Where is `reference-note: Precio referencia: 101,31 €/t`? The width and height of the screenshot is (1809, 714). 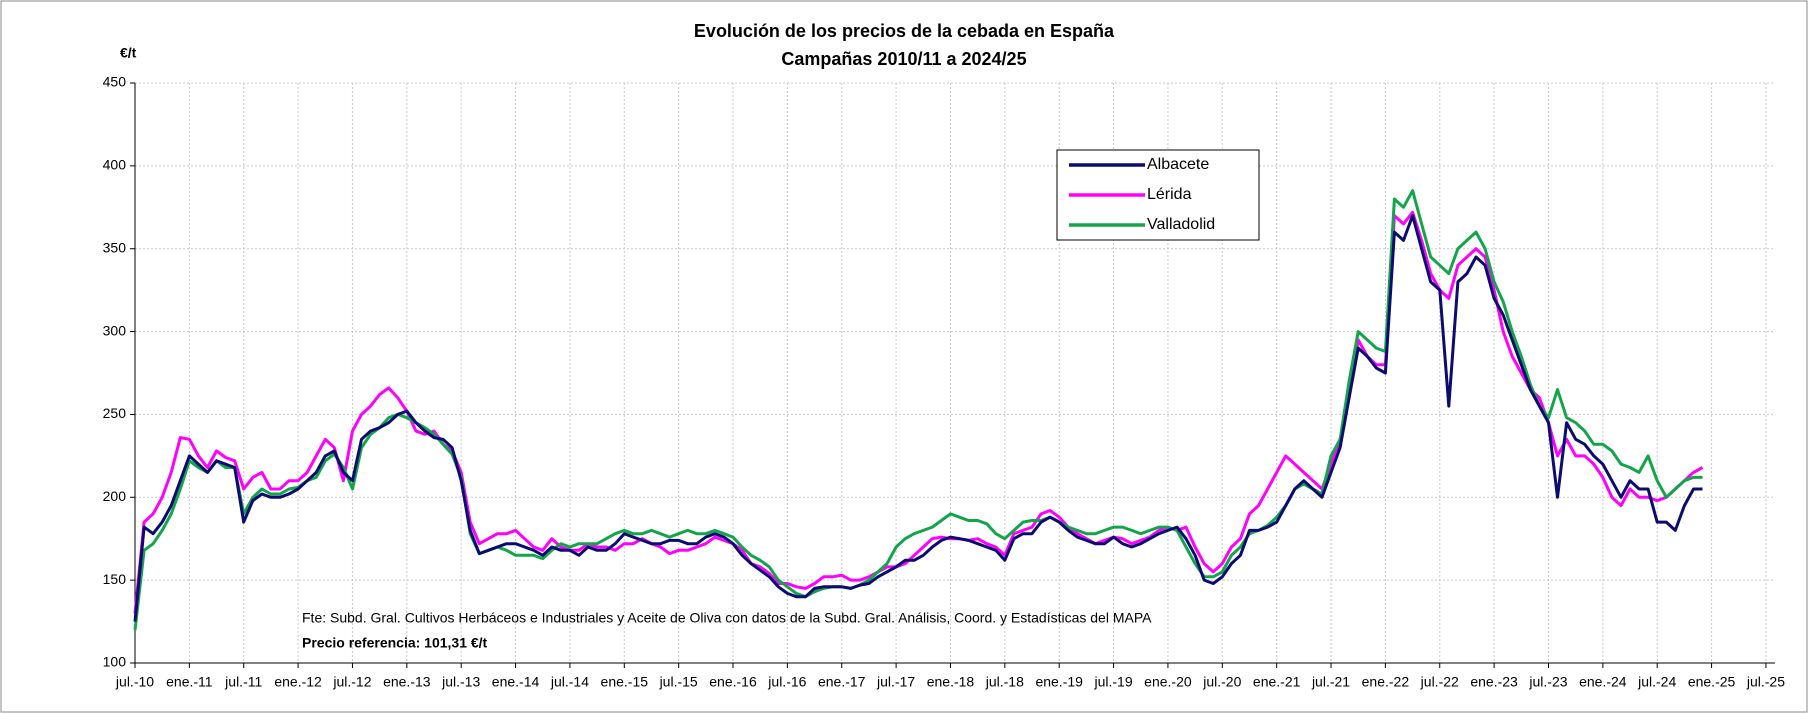
reference-note: Precio referencia: 101,31 €/t is located at coordinates (395, 643).